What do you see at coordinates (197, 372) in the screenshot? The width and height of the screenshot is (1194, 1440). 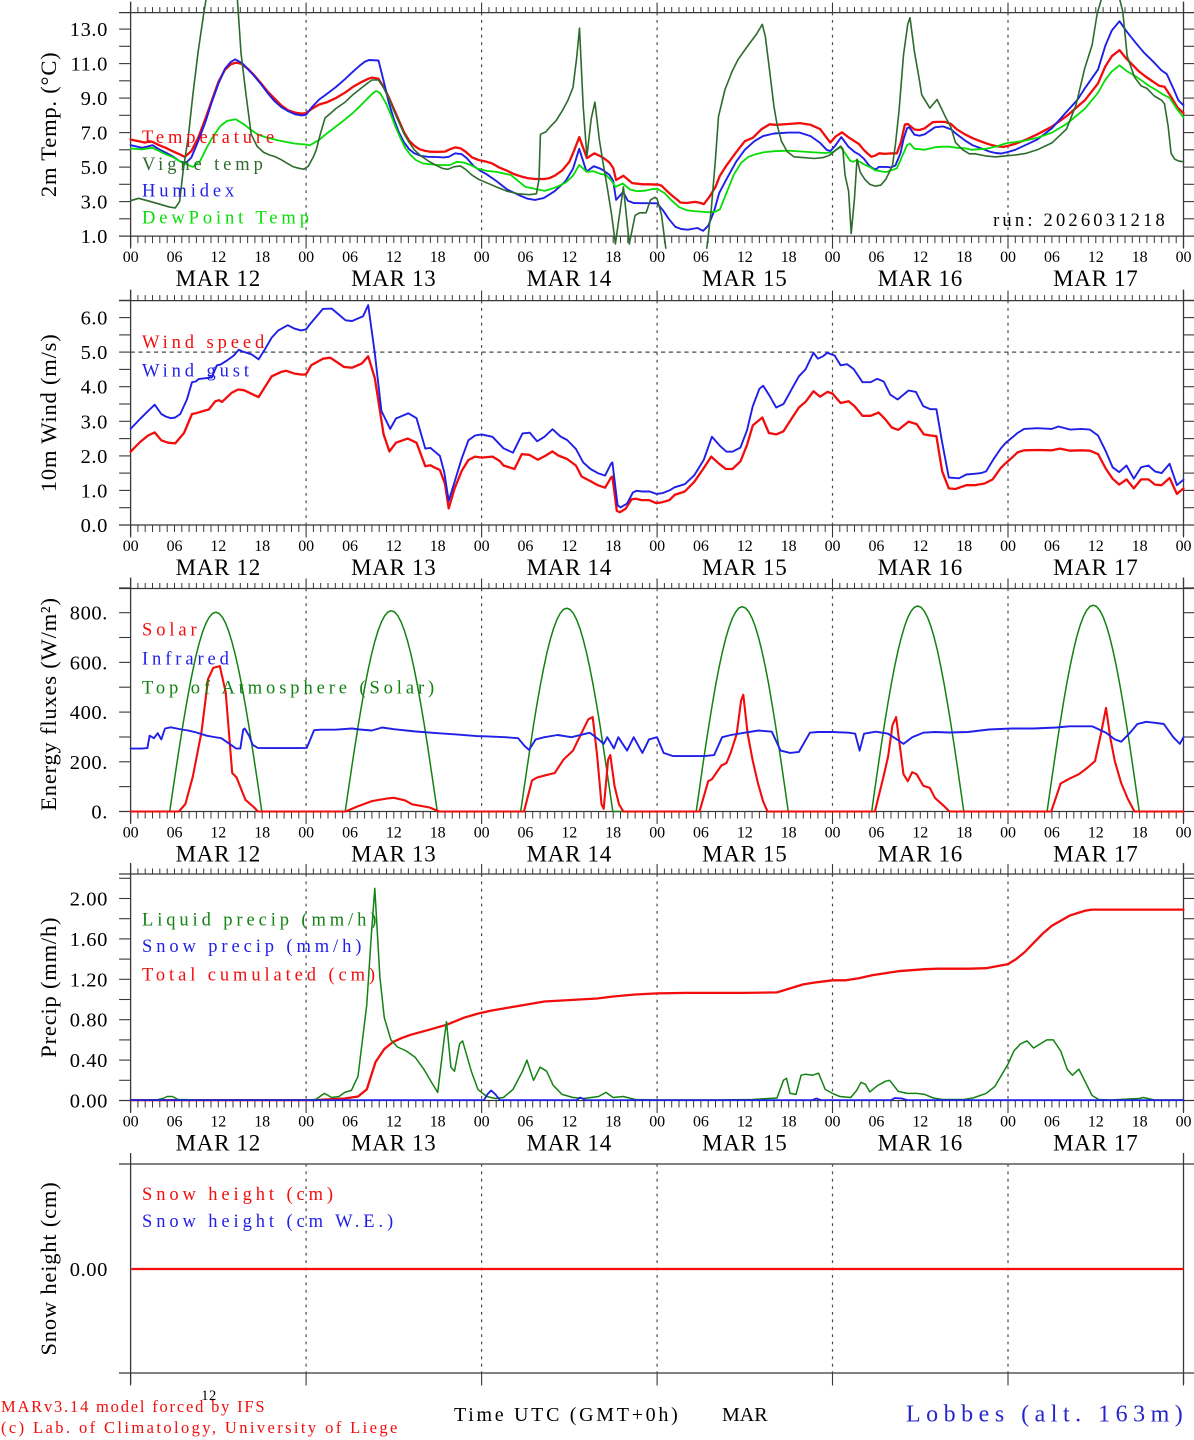 I see `svg-text: Wind gust` at bounding box center [197, 372].